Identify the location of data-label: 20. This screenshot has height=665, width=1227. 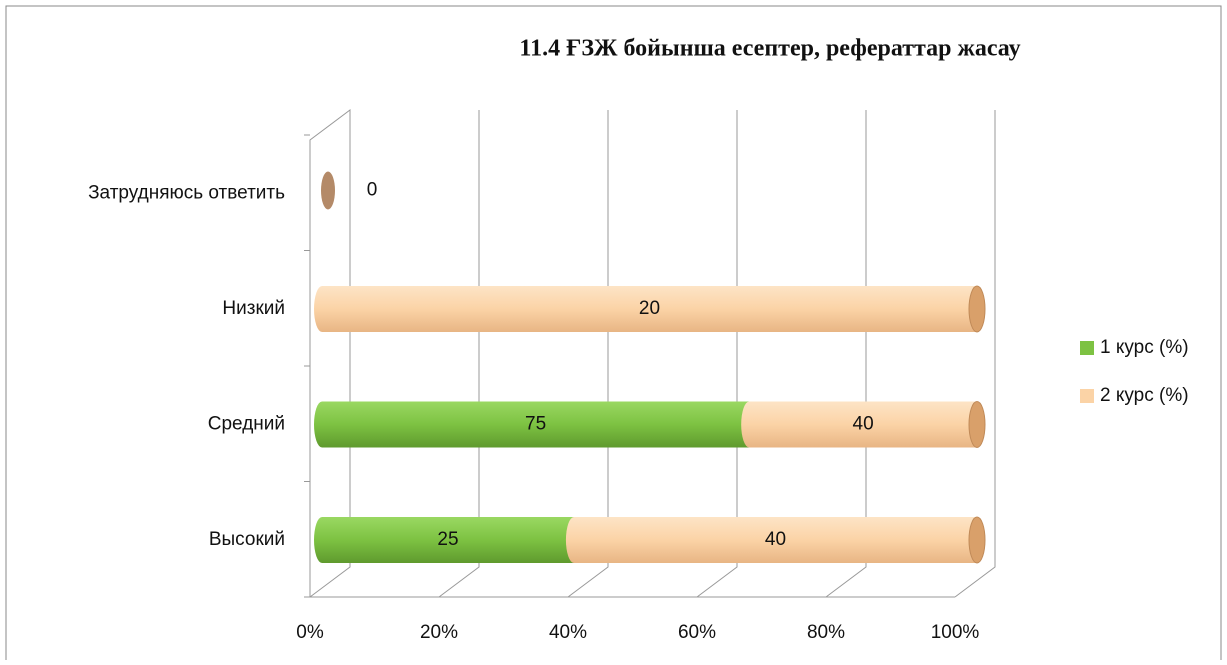
(649, 308).